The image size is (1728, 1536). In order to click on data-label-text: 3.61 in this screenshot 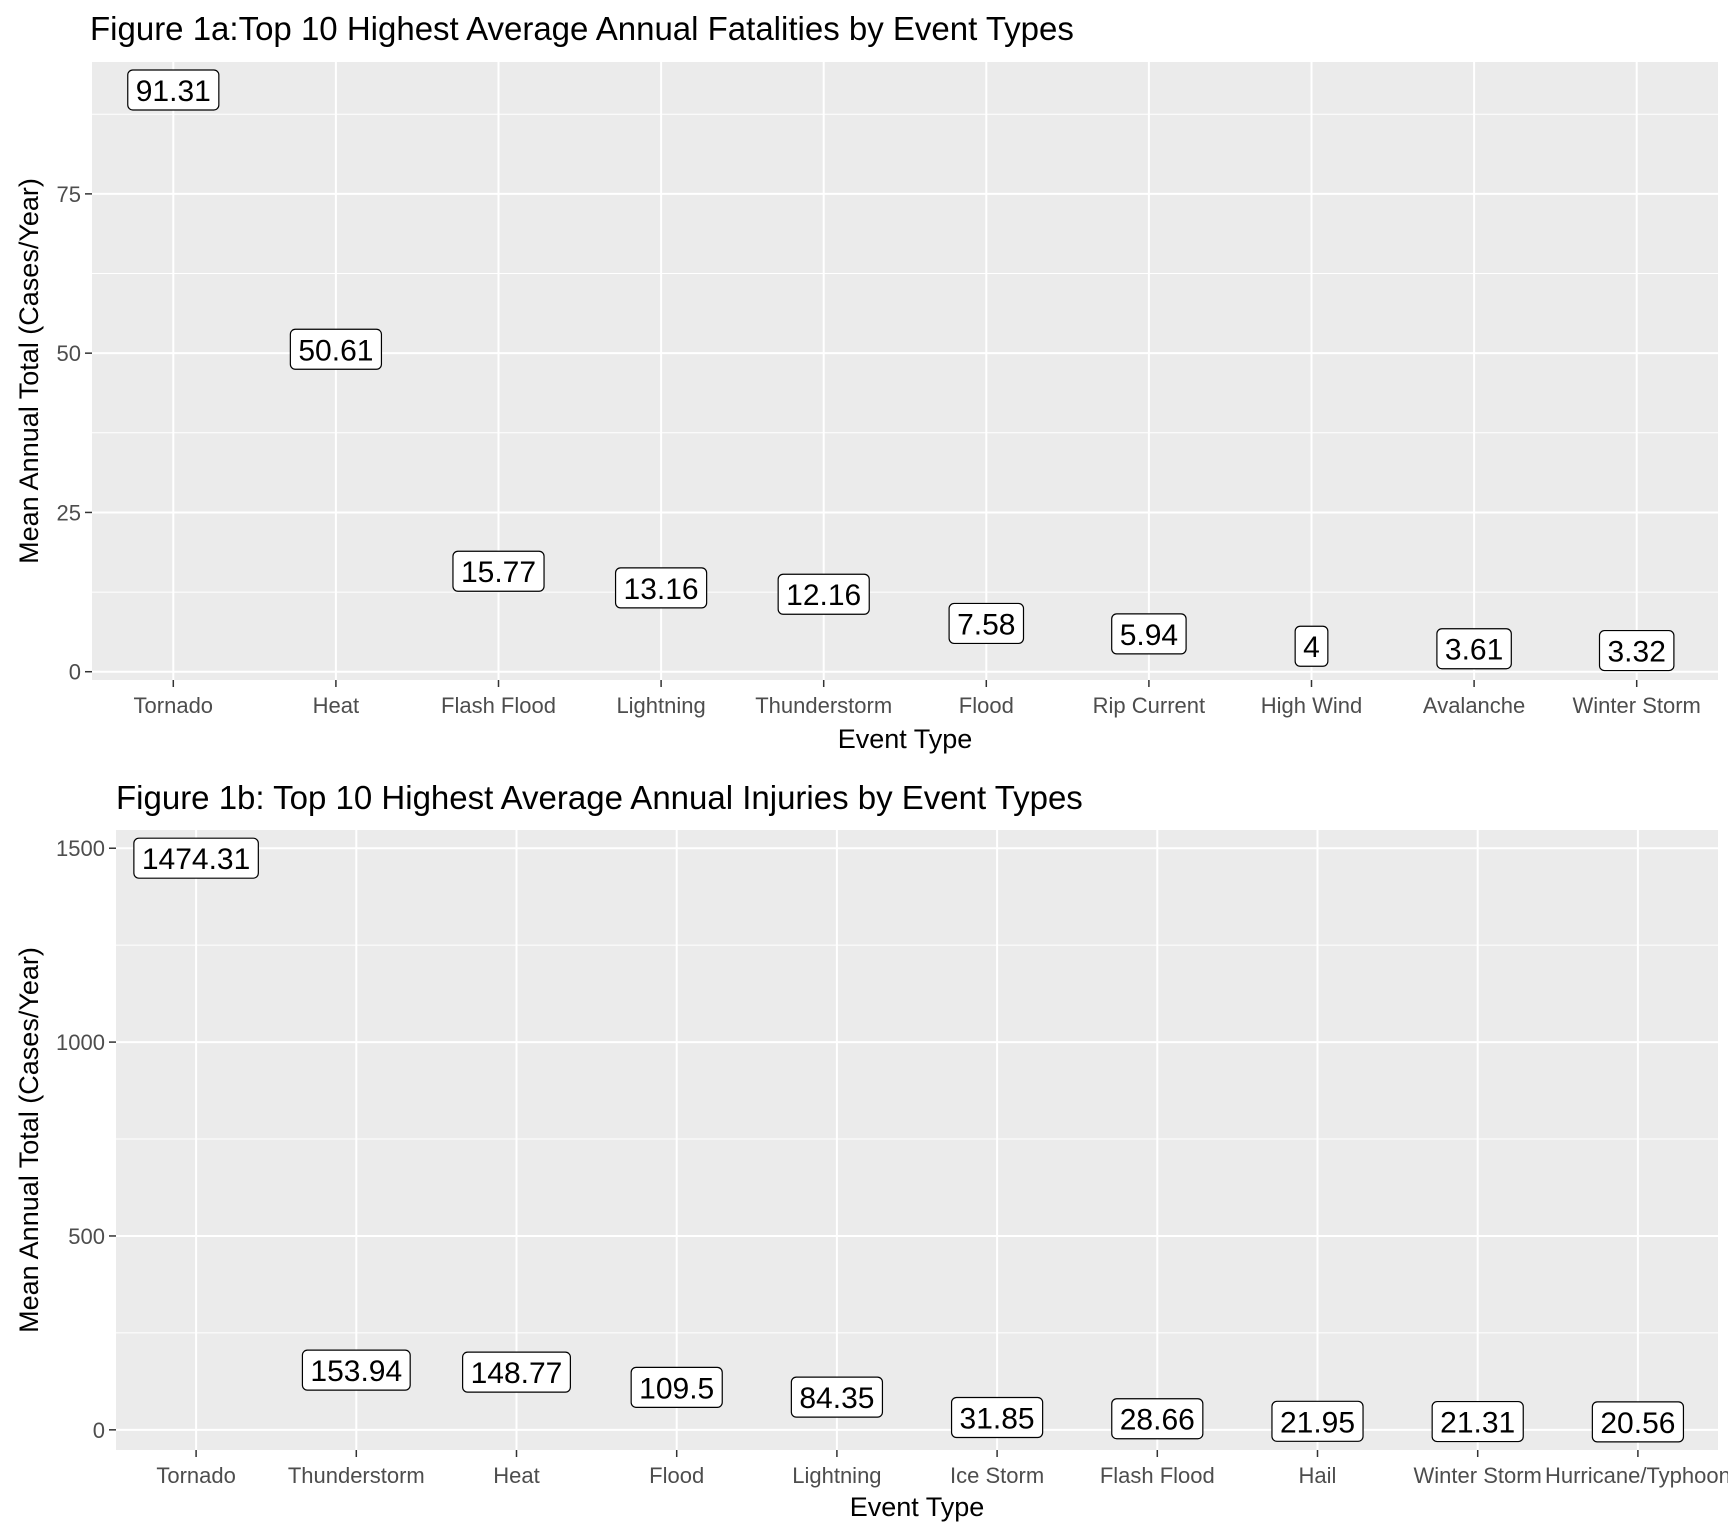, I will do `click(1474, 650)`.